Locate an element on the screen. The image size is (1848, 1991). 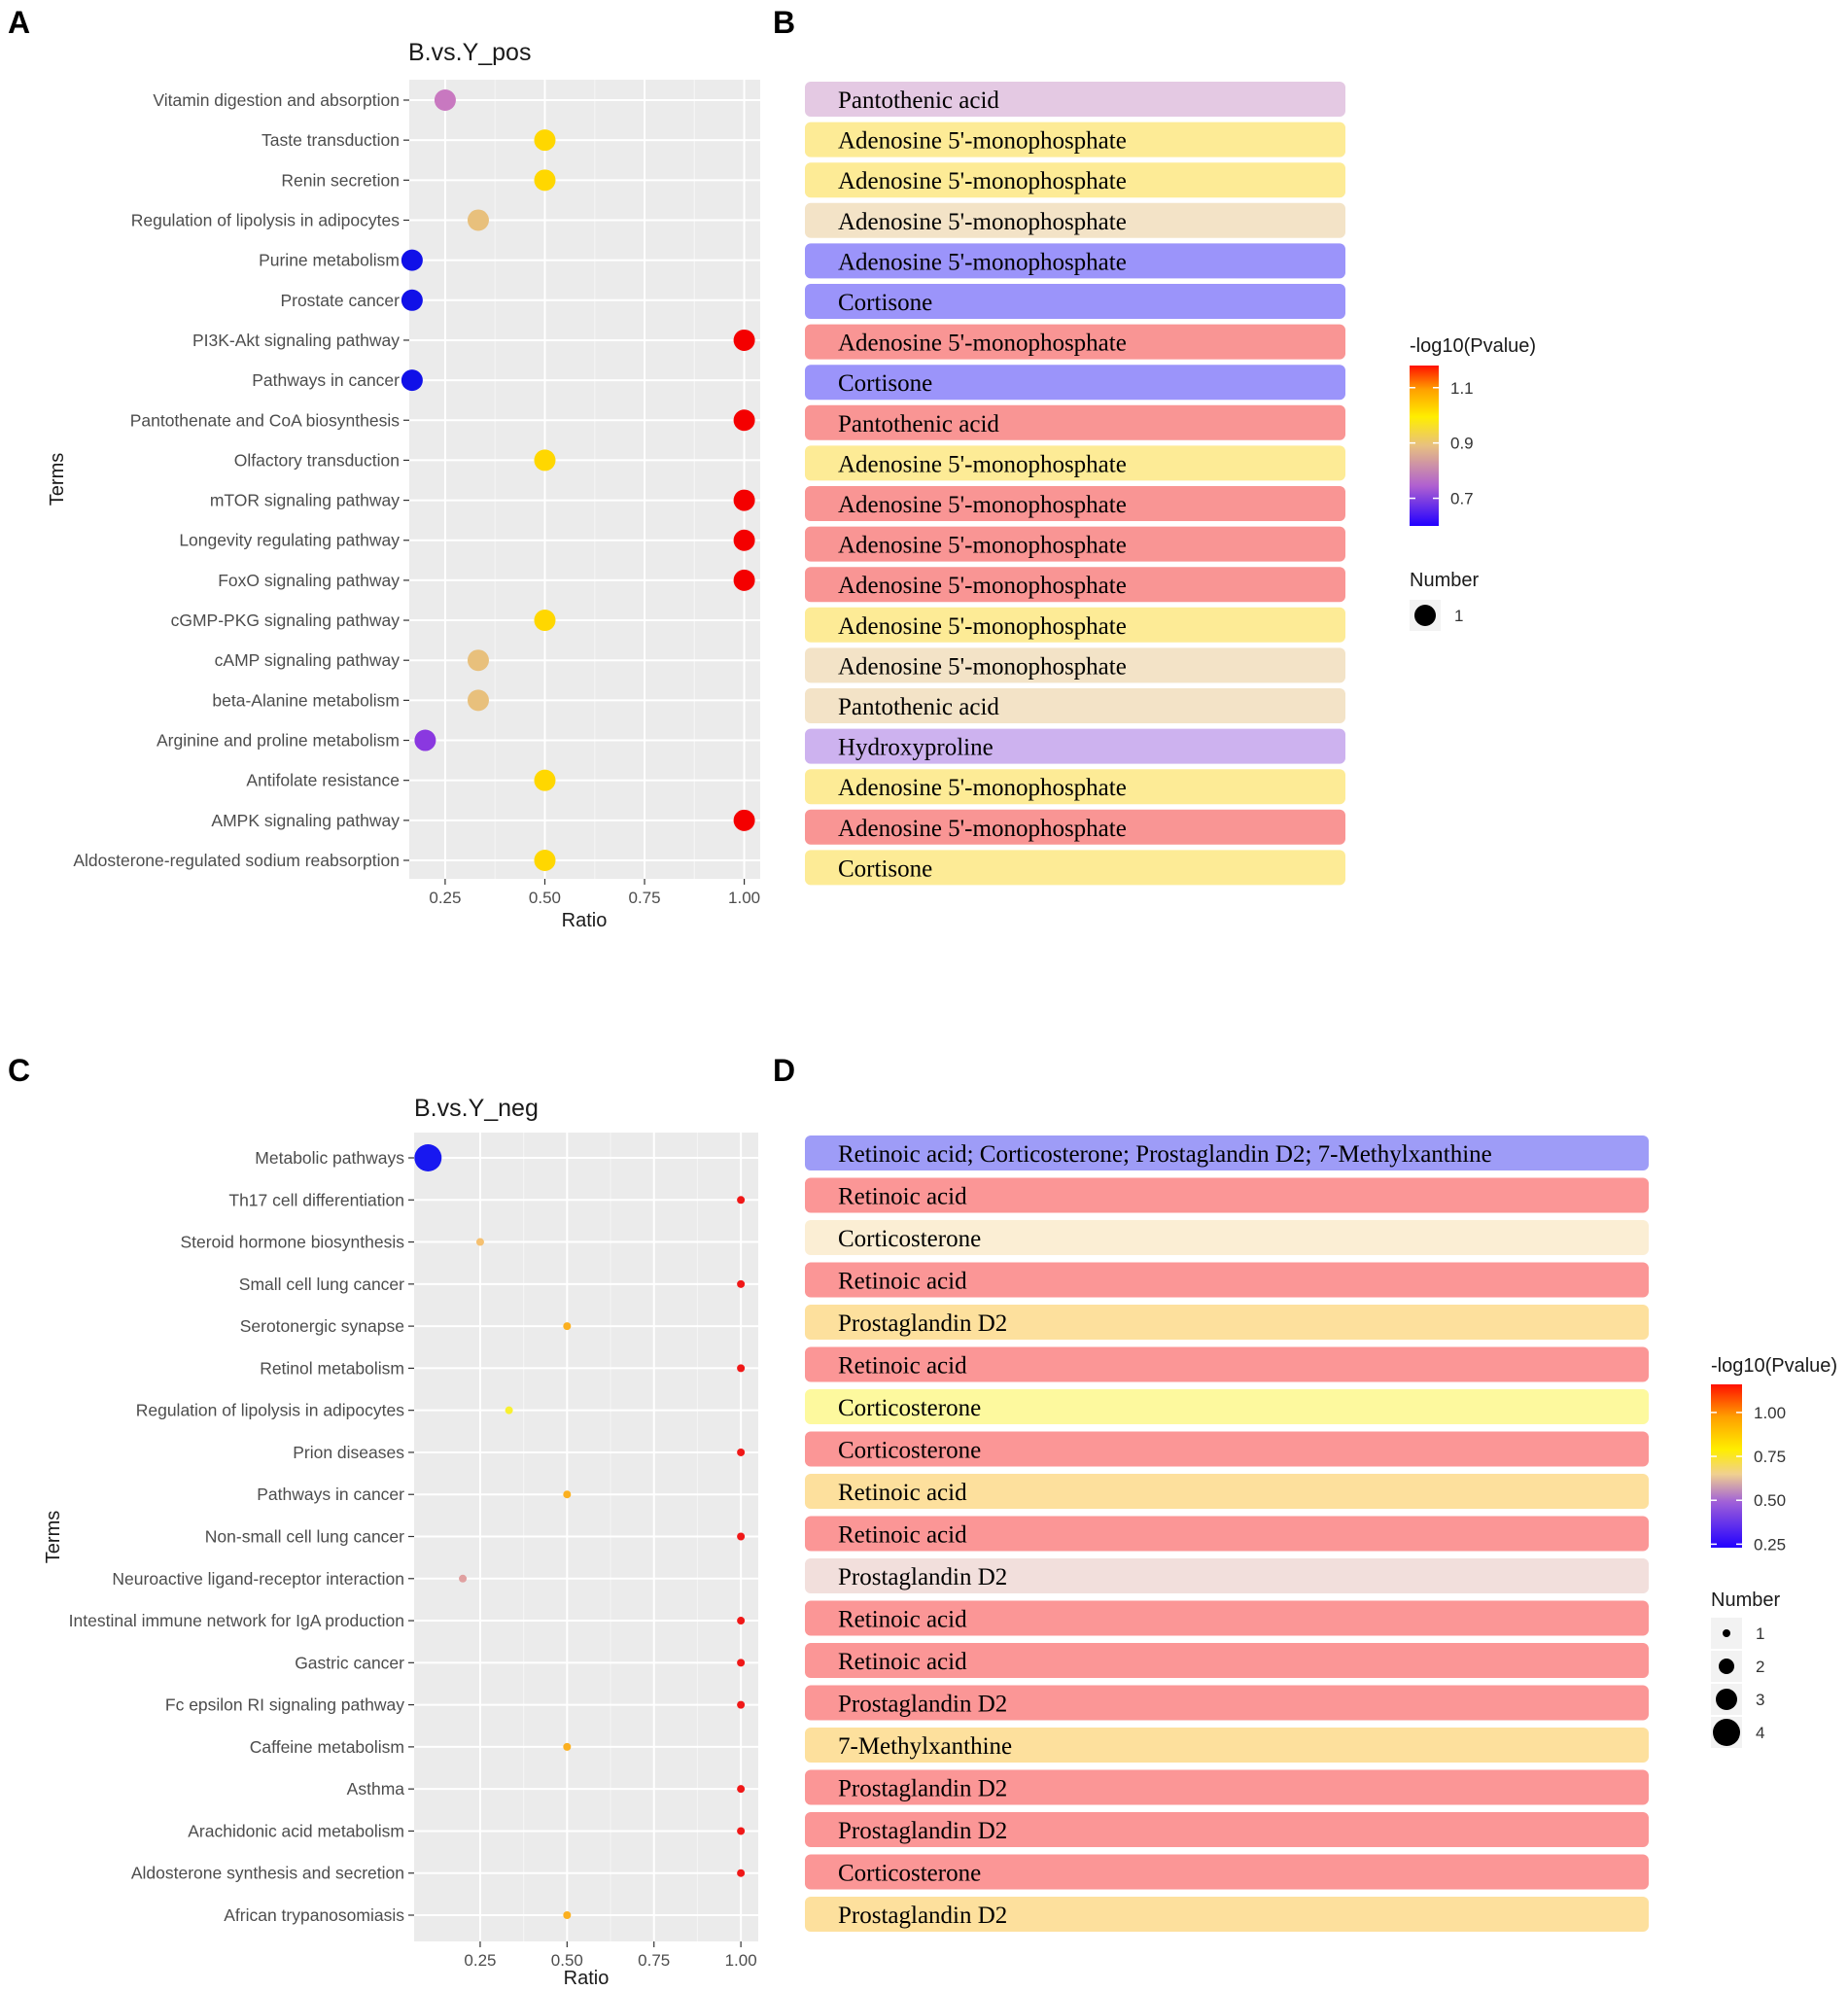
color-tick-label: 0.7 is located at coordinates (1462, 499).